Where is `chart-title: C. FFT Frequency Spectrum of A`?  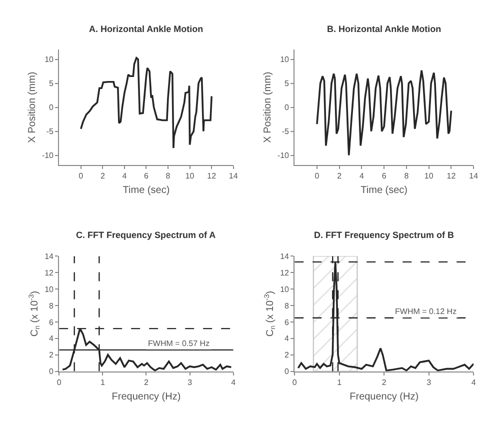
chart-title: C. FFT Frequency Spectrum of A is located at coordinates (146, 235).